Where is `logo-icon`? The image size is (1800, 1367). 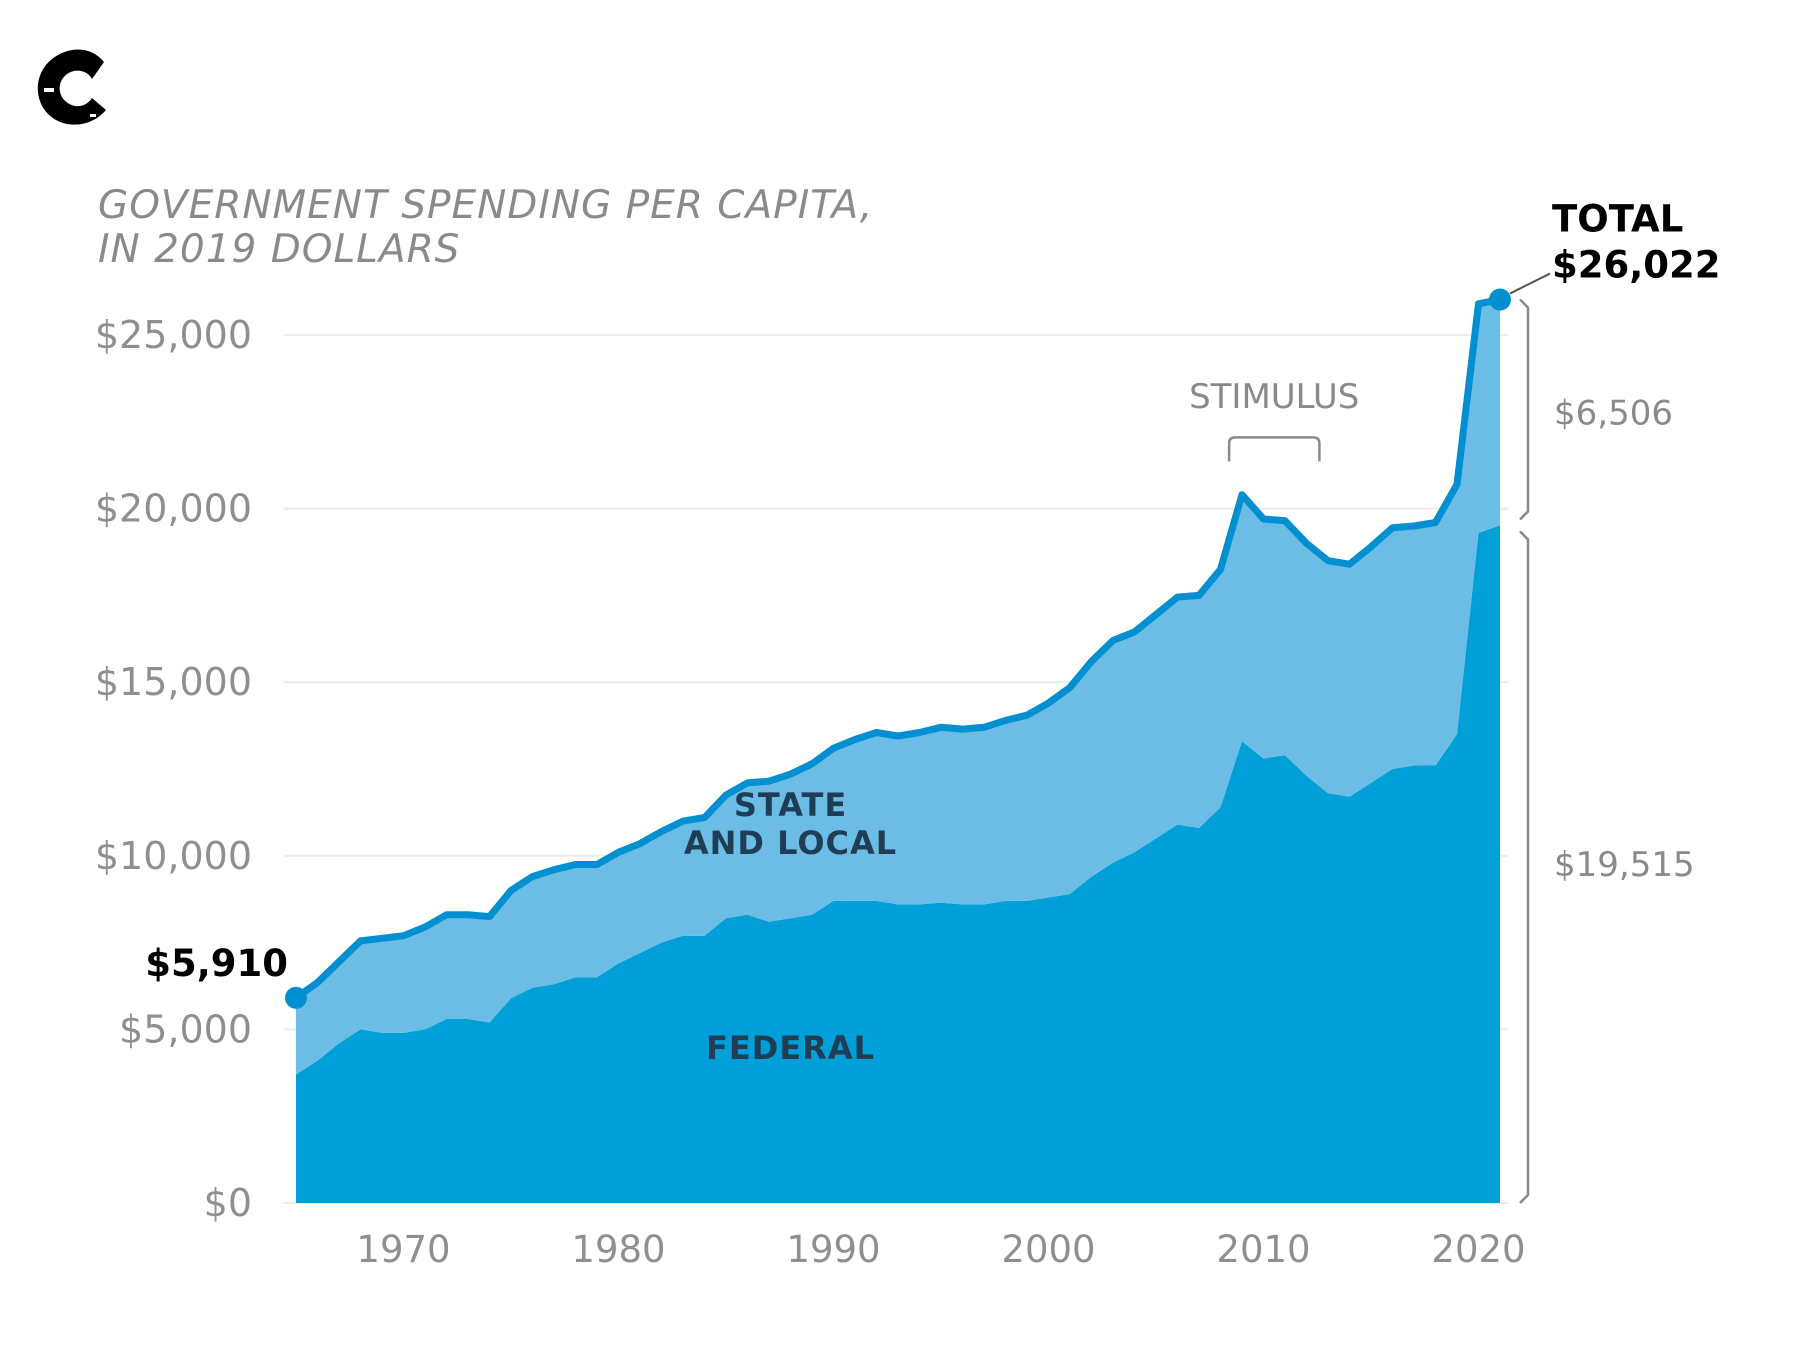 logo-icon is located at coordinates (71, 87).